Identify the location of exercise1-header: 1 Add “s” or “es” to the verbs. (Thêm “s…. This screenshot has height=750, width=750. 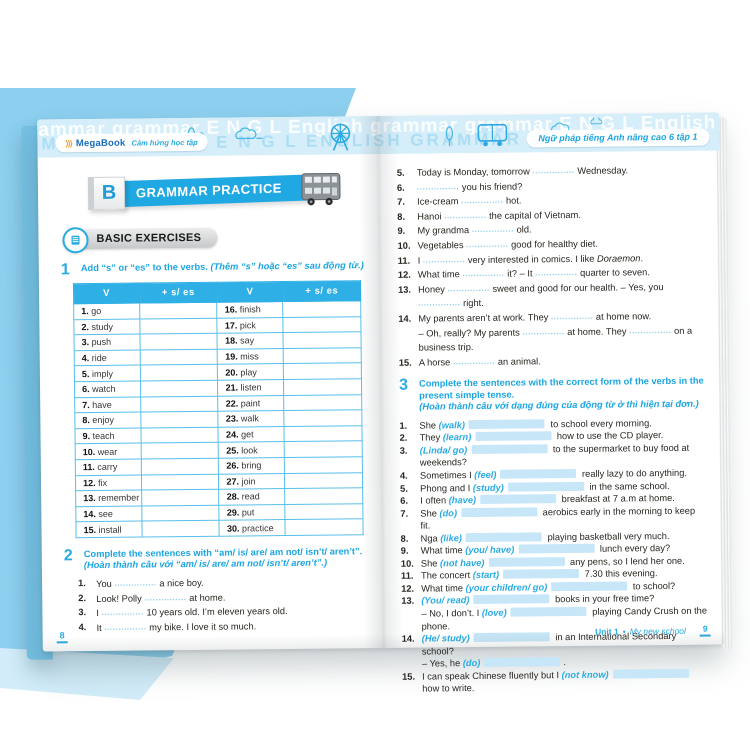
(213, 269).